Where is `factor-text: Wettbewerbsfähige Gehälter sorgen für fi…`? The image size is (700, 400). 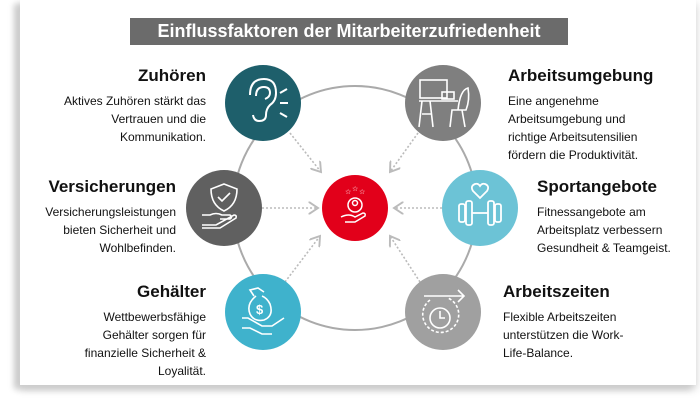 factor-text: Wettbewerbsfähige Gehälter sorgen für fi… is located at coordinates (145, 344).